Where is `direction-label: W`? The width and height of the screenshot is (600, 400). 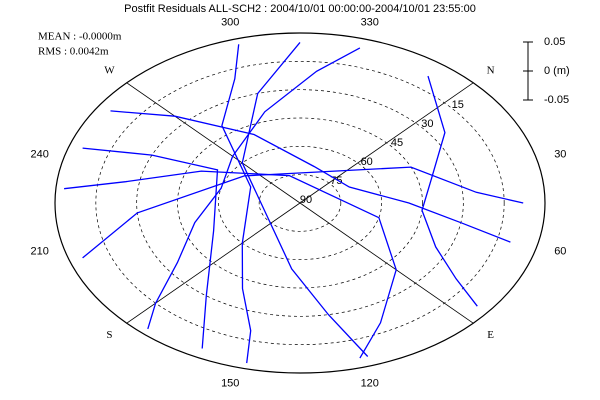 direction-label: W is located at coordinates (109, 70).